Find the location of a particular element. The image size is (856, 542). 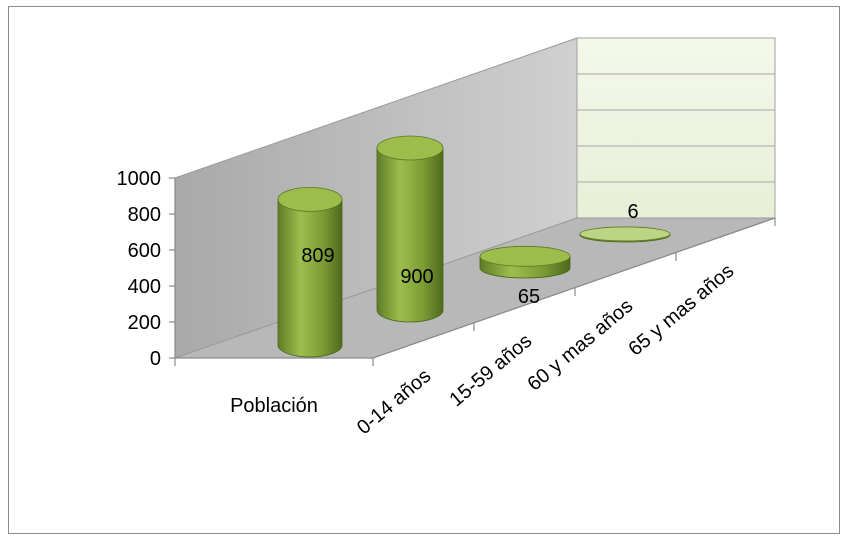

back-wall is located at coordinates (676, 128).